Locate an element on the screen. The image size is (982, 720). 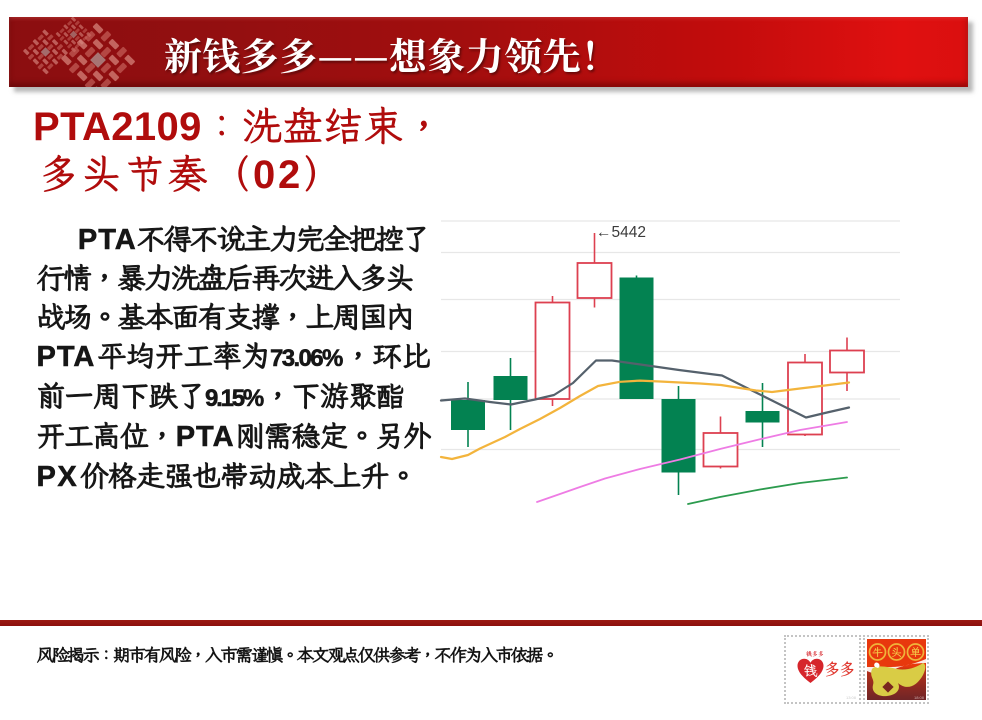
svg-text: 牛 is located at coordinates (877, 653).